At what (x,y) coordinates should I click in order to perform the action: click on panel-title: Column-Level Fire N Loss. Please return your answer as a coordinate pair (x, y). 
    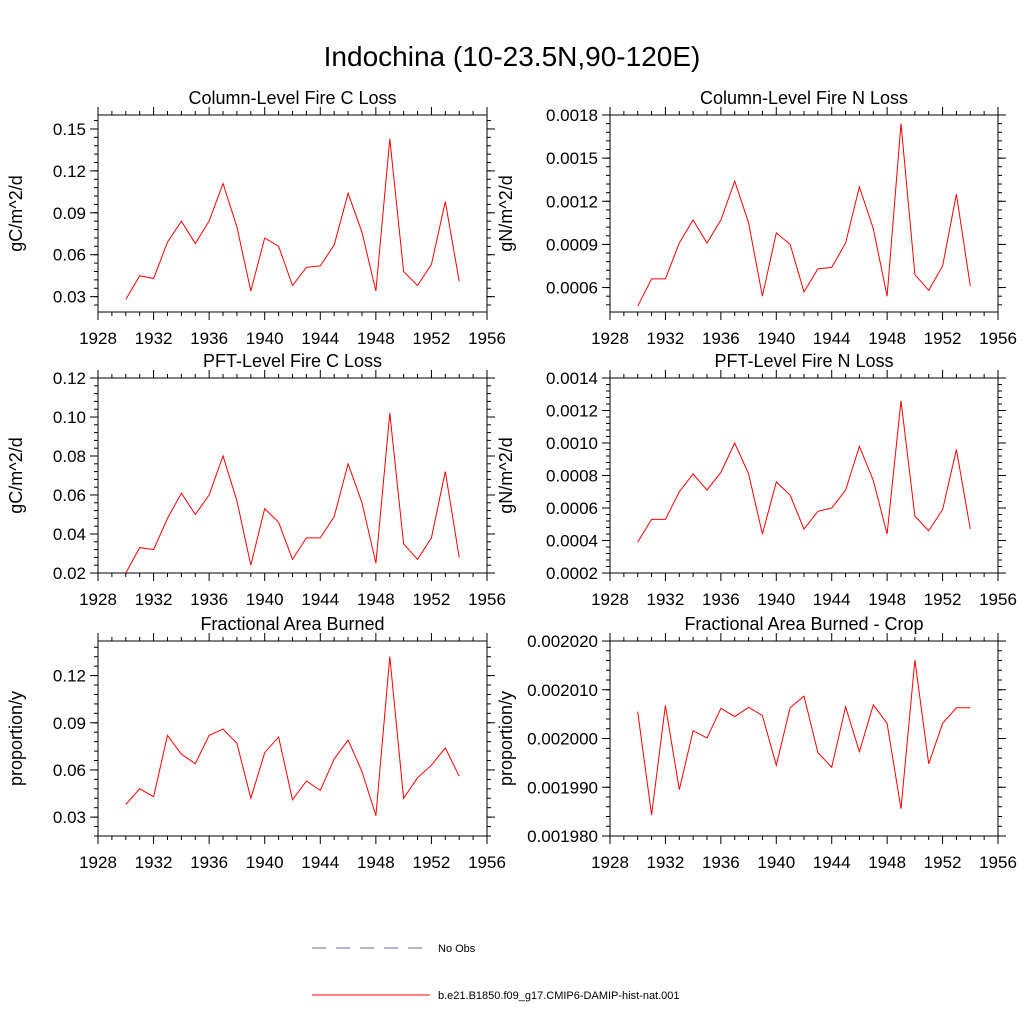
    Looking at the image, I should click on (804, 98).